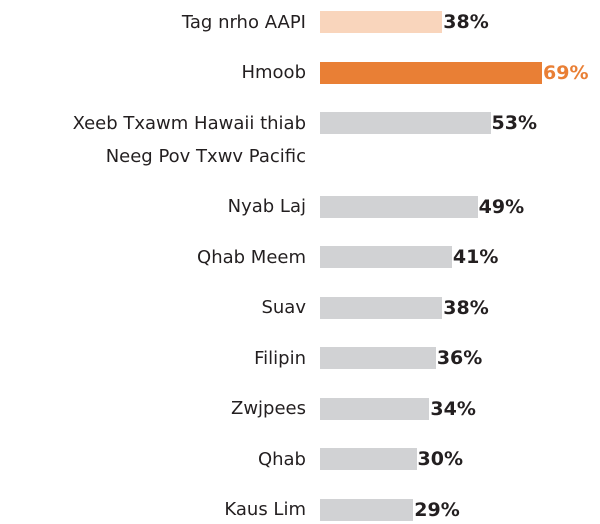 The width and height of the screenshot is (600, 524). I want to click on value-label: 36%, so click(459, 358).